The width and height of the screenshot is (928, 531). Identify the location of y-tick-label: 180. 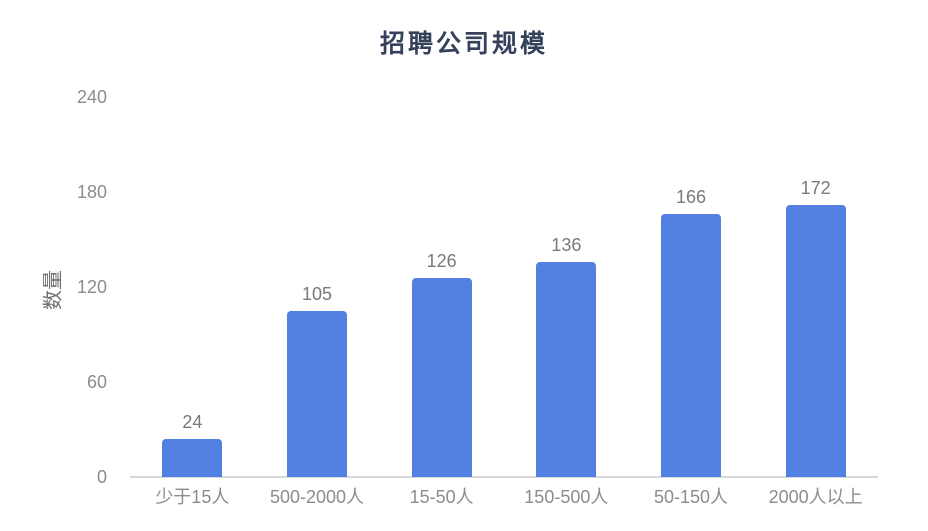
(91, 192).